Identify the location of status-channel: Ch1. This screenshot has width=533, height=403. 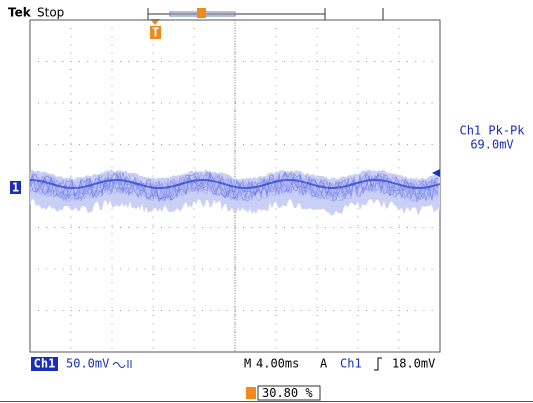
(45, 364).